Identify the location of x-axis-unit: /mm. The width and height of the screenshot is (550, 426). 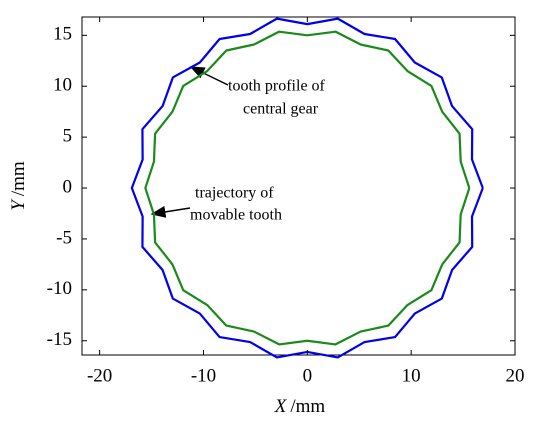
(307, 406).